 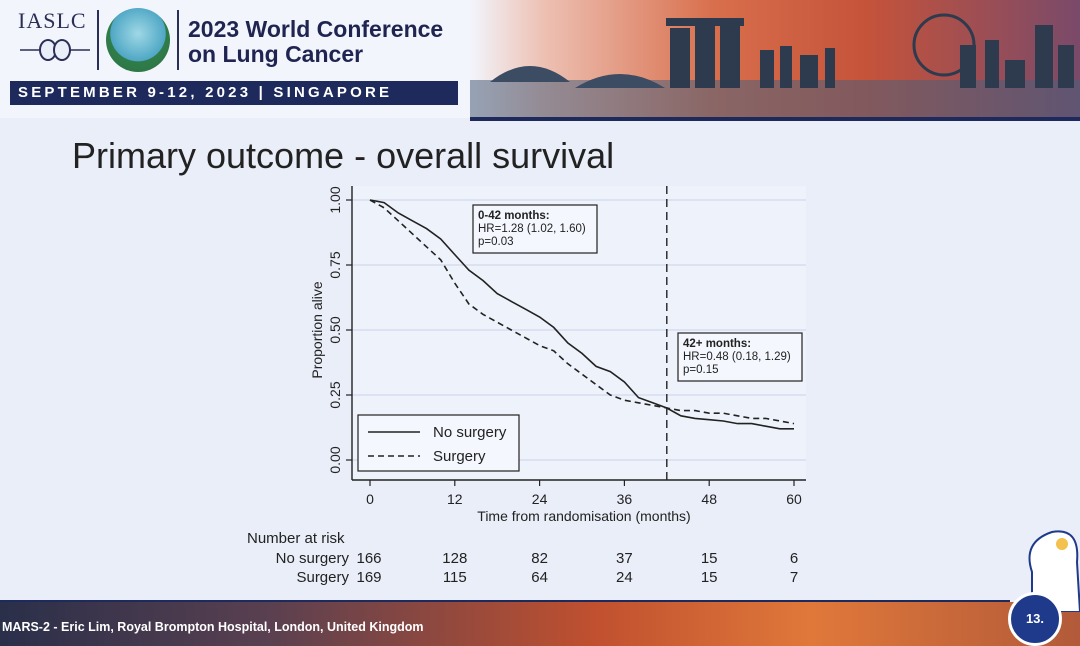 What do you see at coordinates (335, 199) in the screenshot?
I see `y-tick-label: 1.00` at bounding box center [335, 199].